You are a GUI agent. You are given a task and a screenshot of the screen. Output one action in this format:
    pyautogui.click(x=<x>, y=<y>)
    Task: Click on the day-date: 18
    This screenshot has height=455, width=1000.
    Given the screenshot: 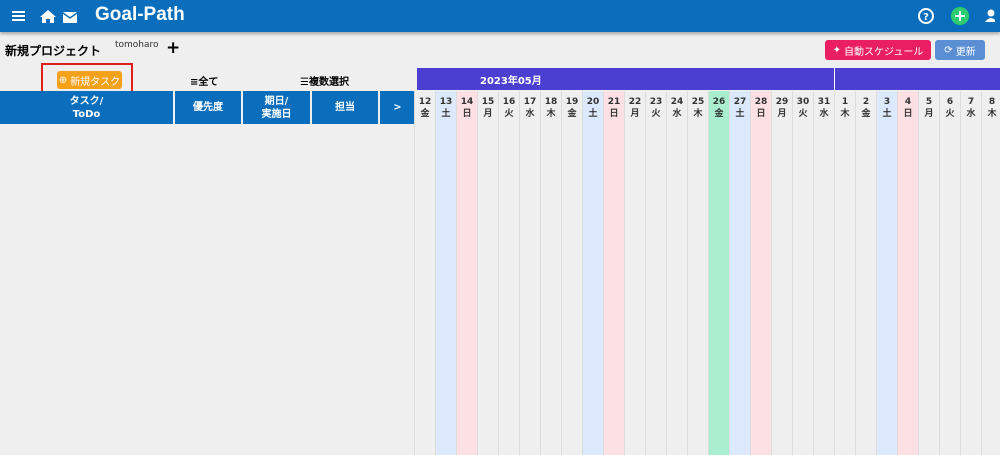 What is the action you would take?
    pyautogui.click(x=551, y=102)
    